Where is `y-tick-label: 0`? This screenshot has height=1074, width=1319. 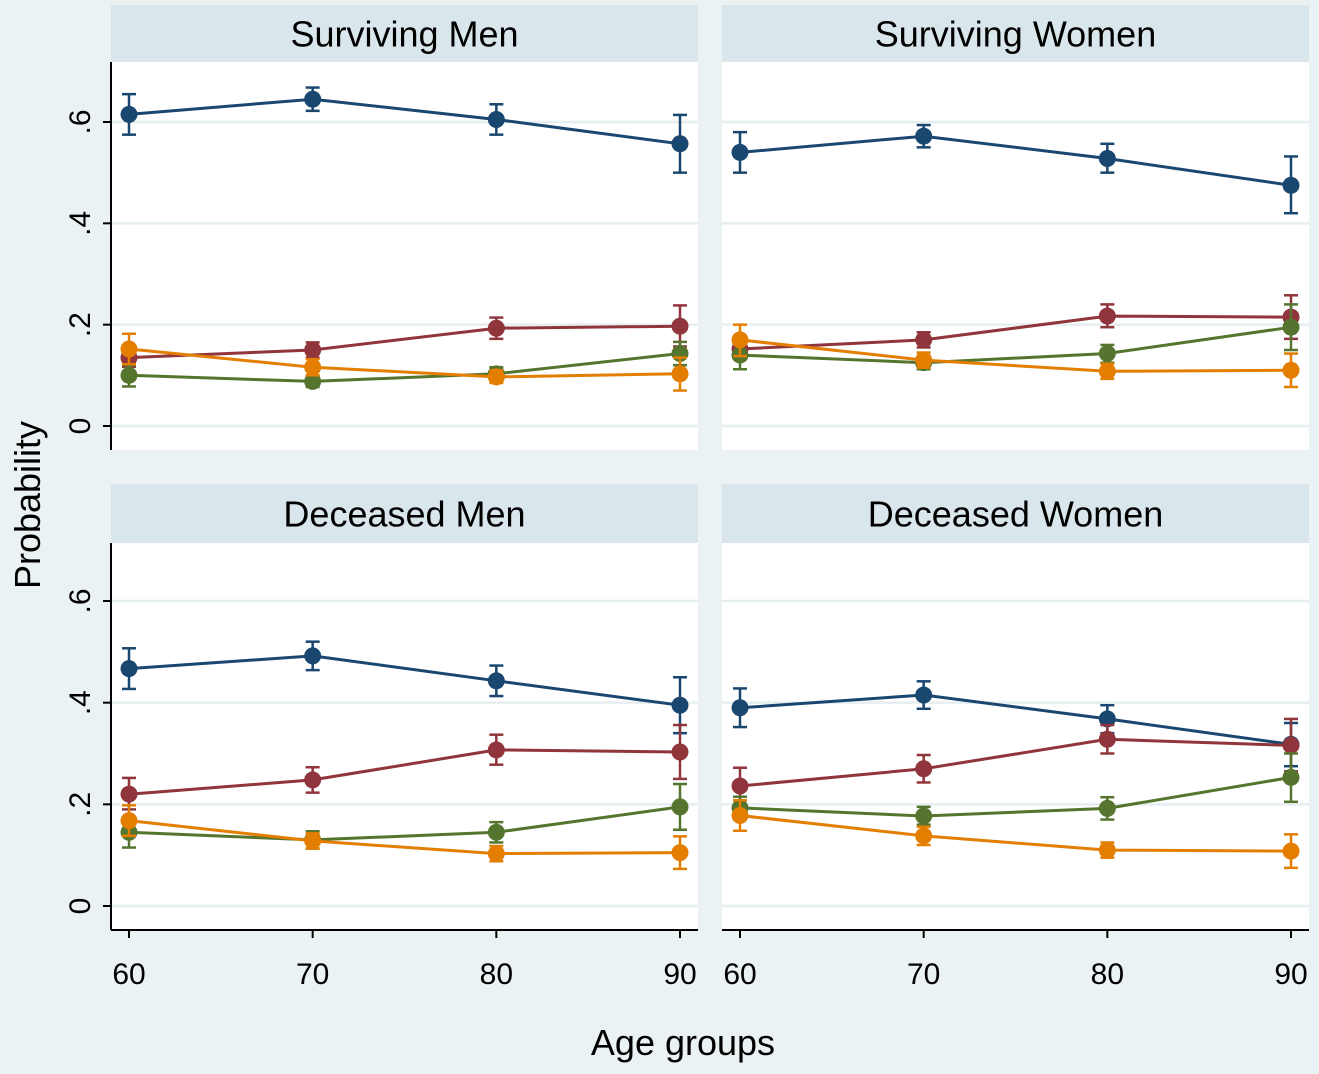 y-tick-label: 0 is located at coordinates (80, 426).